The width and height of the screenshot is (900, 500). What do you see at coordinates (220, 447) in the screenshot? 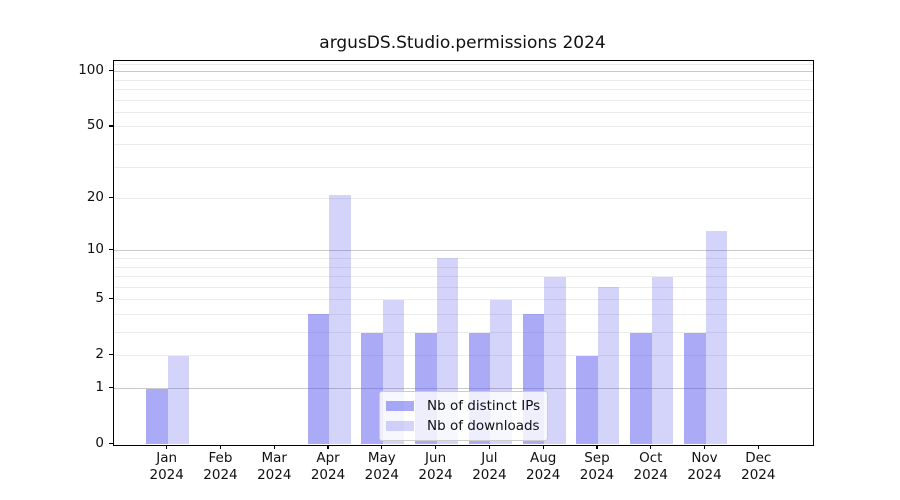
I see `x-tick-mark-feb-2024` at bounding box center [220, 447].